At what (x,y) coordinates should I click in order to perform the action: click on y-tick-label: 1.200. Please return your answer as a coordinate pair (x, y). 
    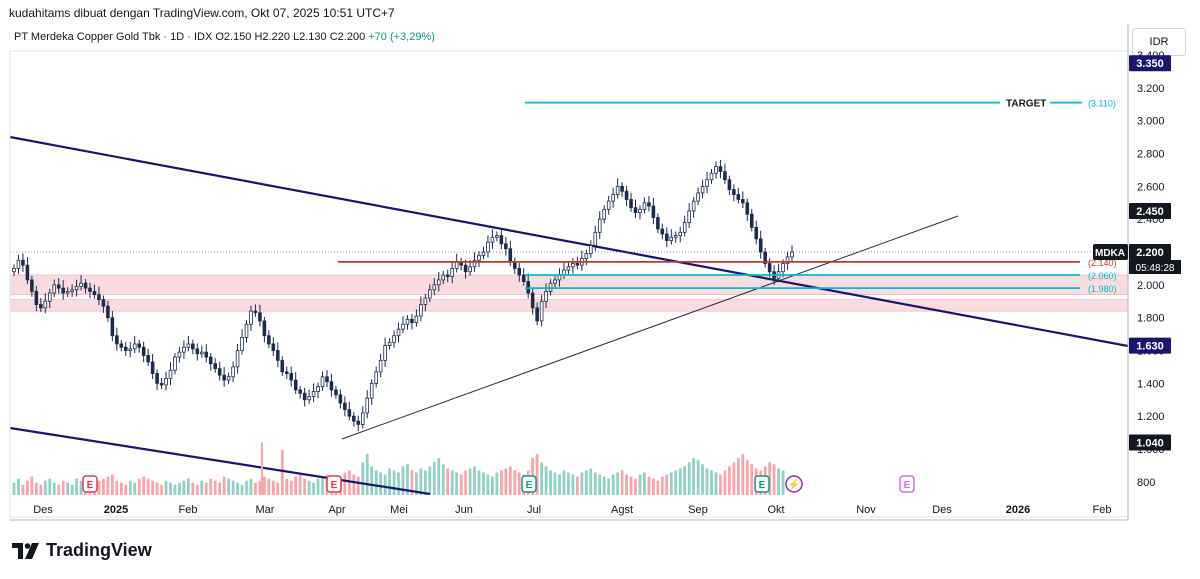
    Looking at the image, I should click on (1151, 417).